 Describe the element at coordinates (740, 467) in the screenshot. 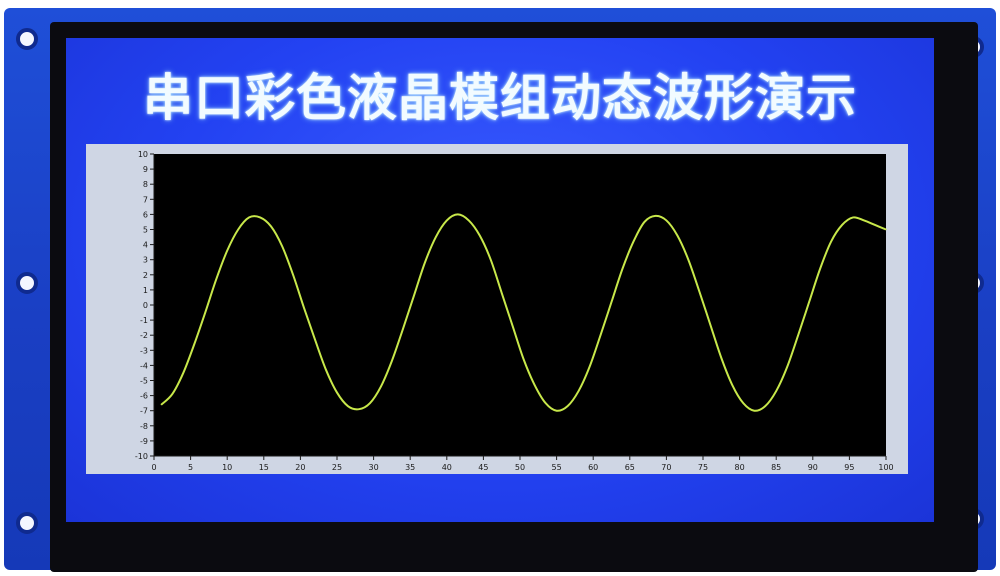

I see `x-tick-label: 80` at that location.